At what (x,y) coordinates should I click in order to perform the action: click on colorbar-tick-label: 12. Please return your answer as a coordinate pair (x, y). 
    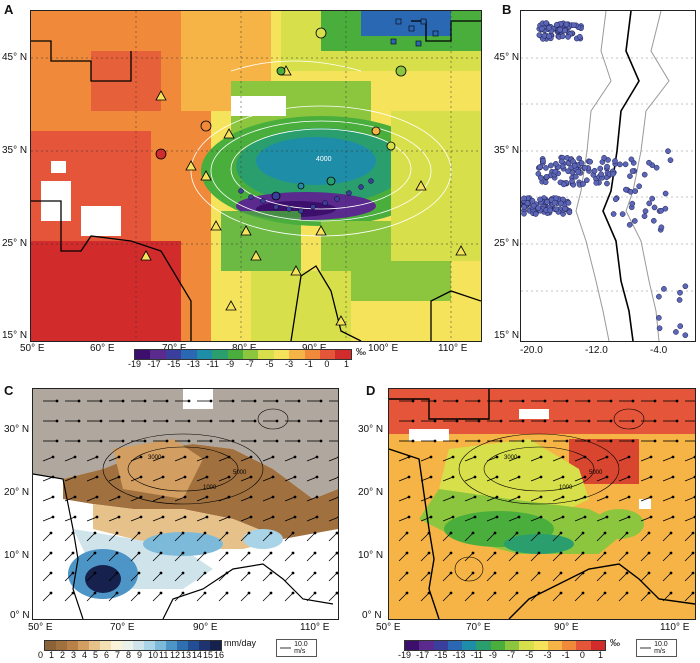
    Looking at the image, I should click on (175, 655).